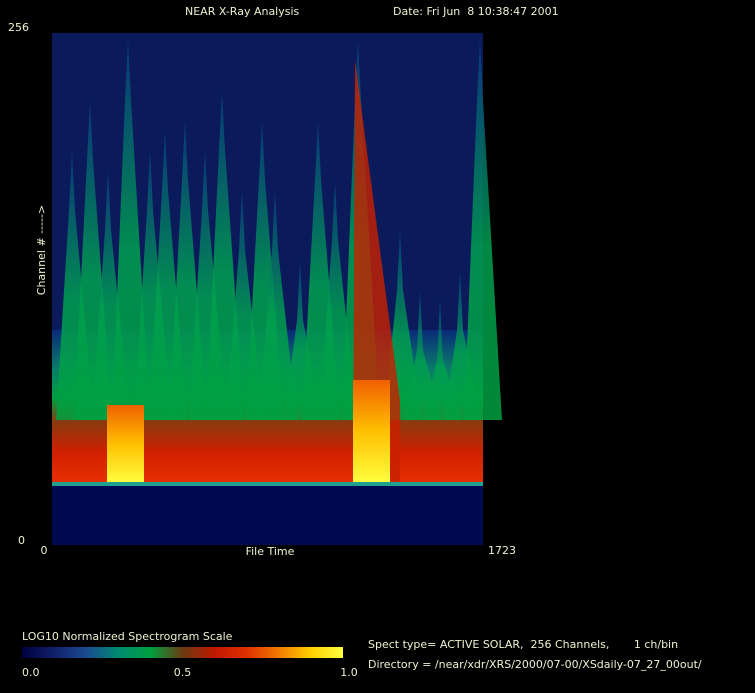  What do you see at coordinates (182, 652) in the screenshot?
I see `colorbar` at bounding box center [182, 652].